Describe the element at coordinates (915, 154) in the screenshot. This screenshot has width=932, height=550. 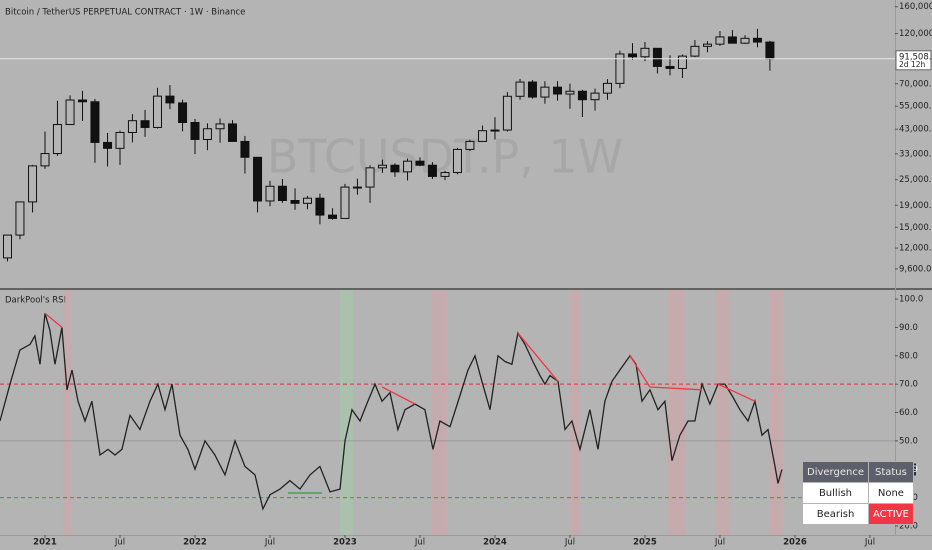
I see `y-tick-label: 33,000.0` at that location.